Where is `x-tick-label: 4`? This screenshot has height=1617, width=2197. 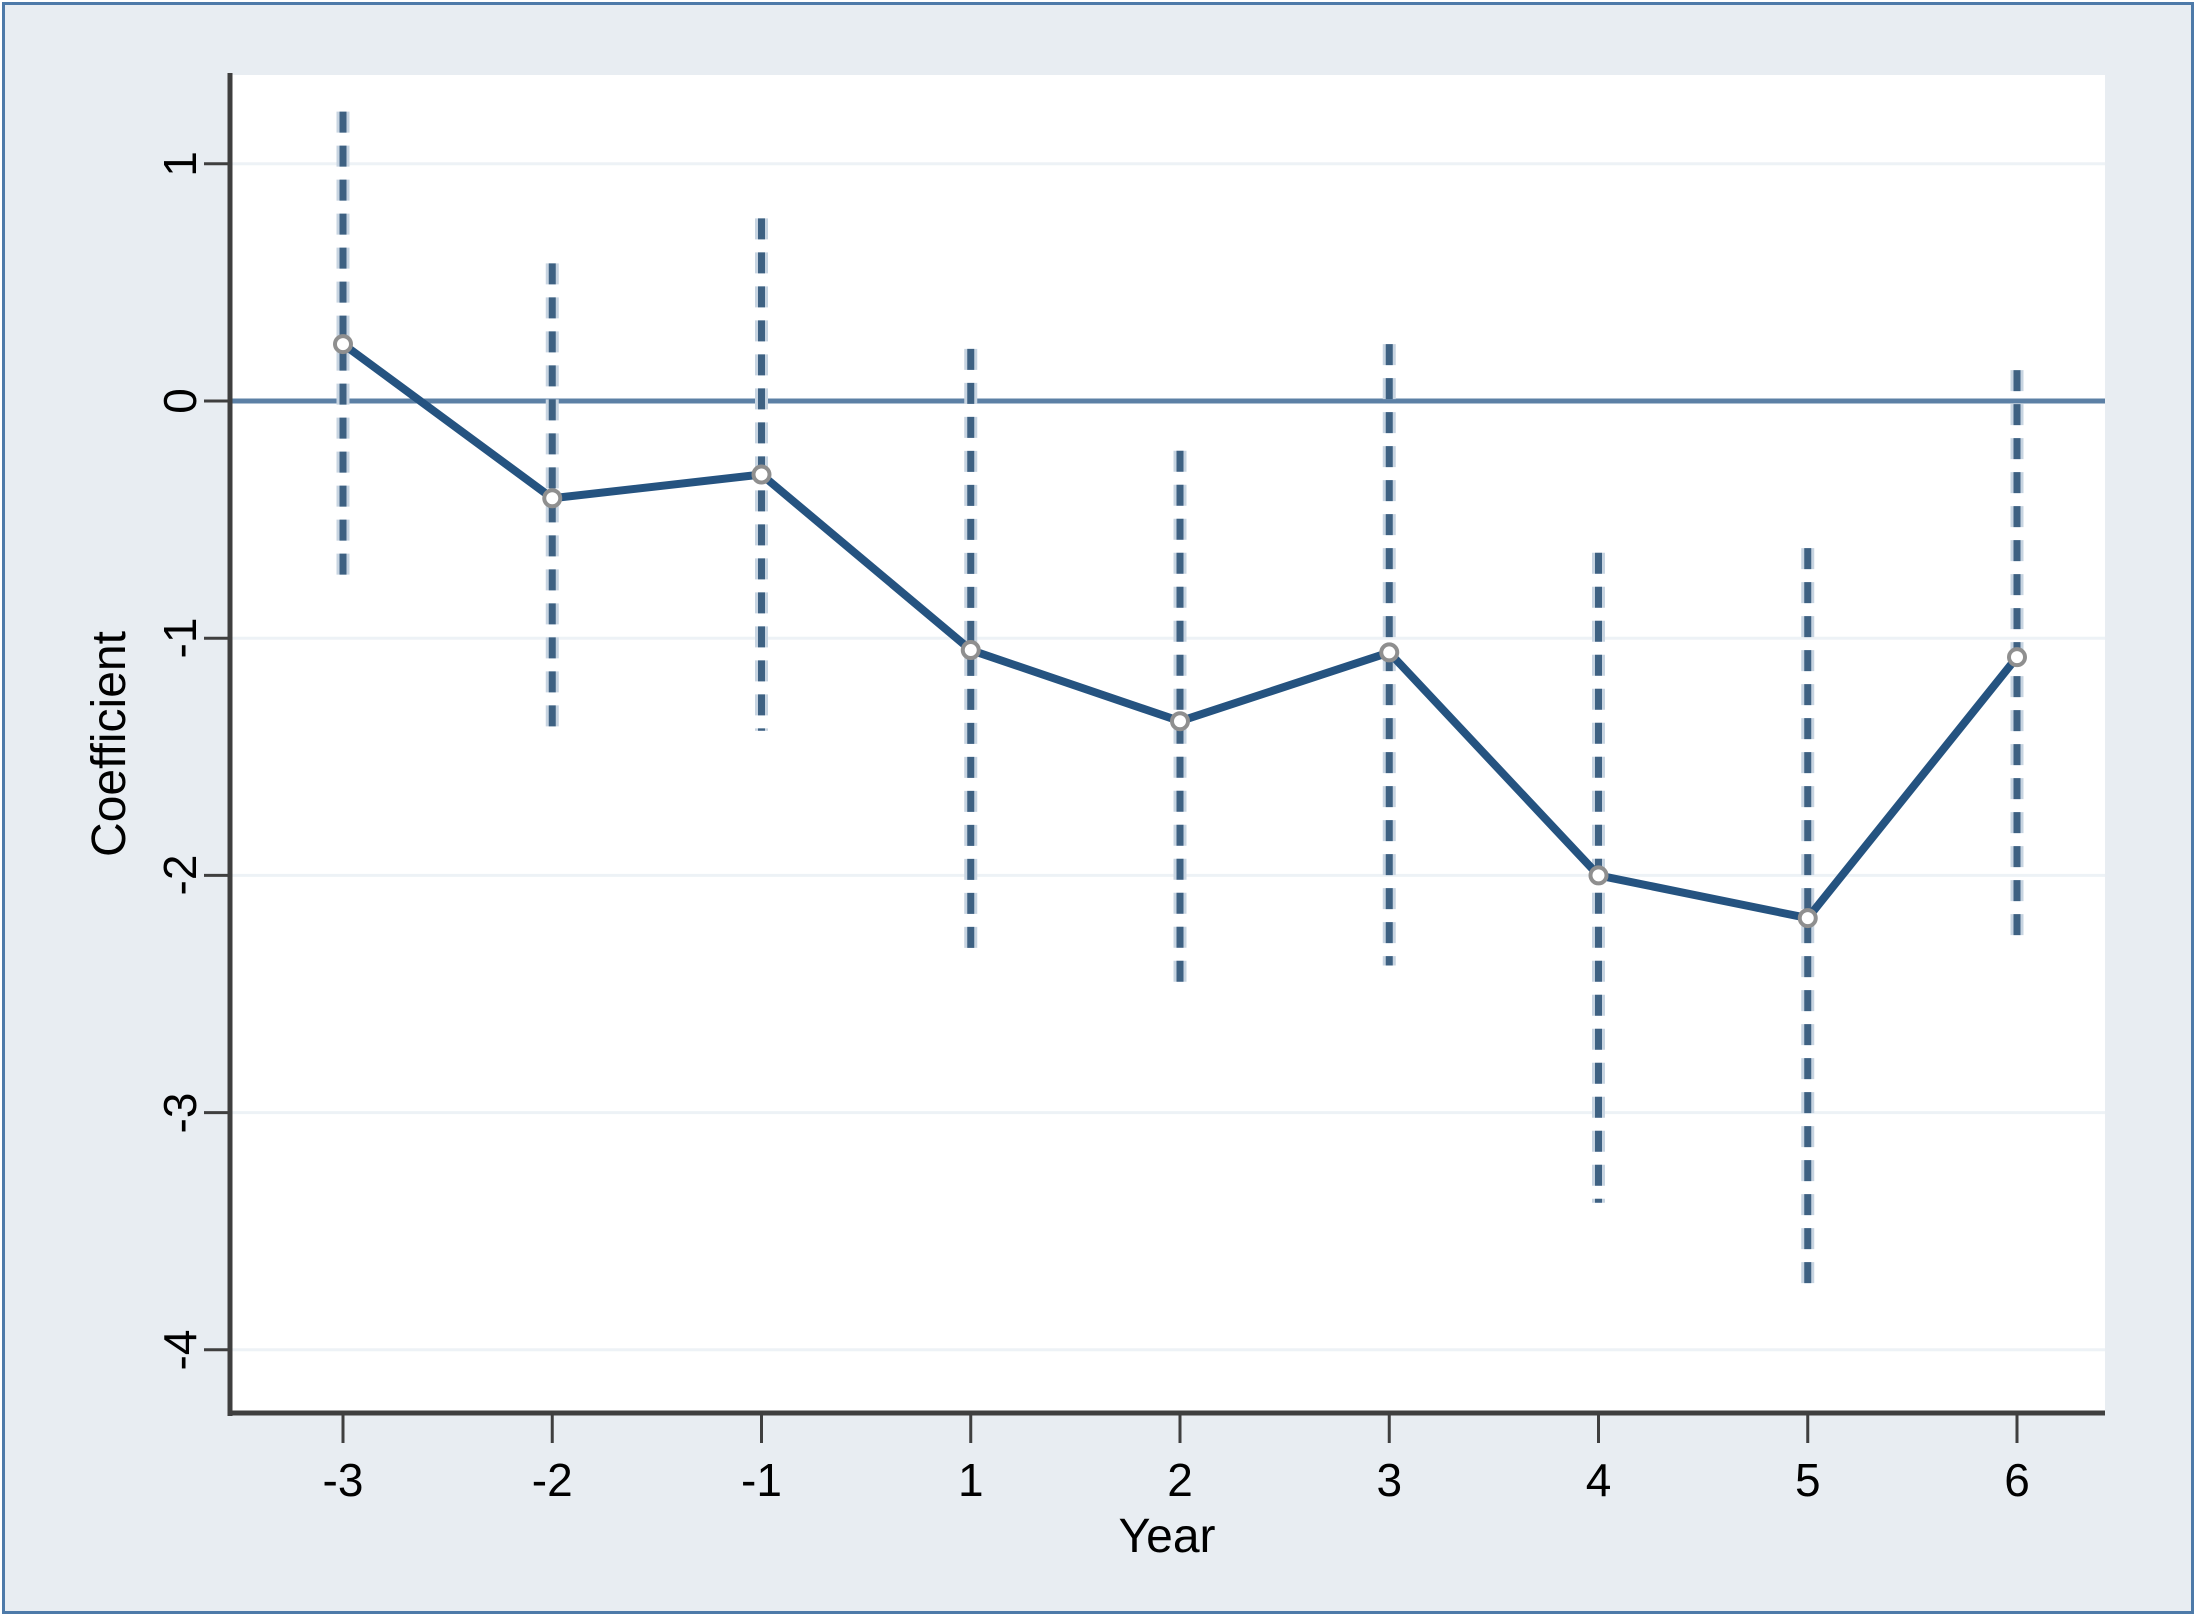 x-tick-label: 4 is located at coordinates (1598, 1480).